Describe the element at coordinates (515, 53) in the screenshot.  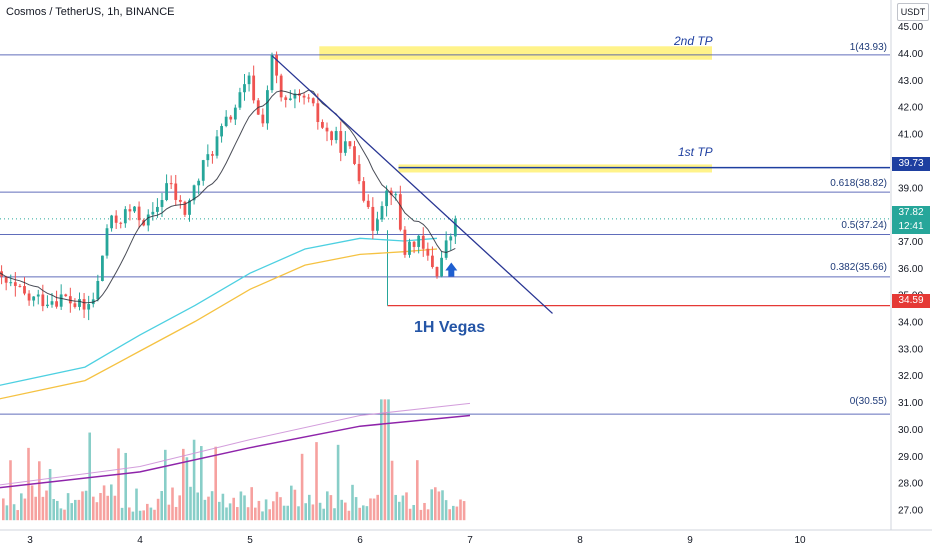
I see `tp2-zone` at that location.